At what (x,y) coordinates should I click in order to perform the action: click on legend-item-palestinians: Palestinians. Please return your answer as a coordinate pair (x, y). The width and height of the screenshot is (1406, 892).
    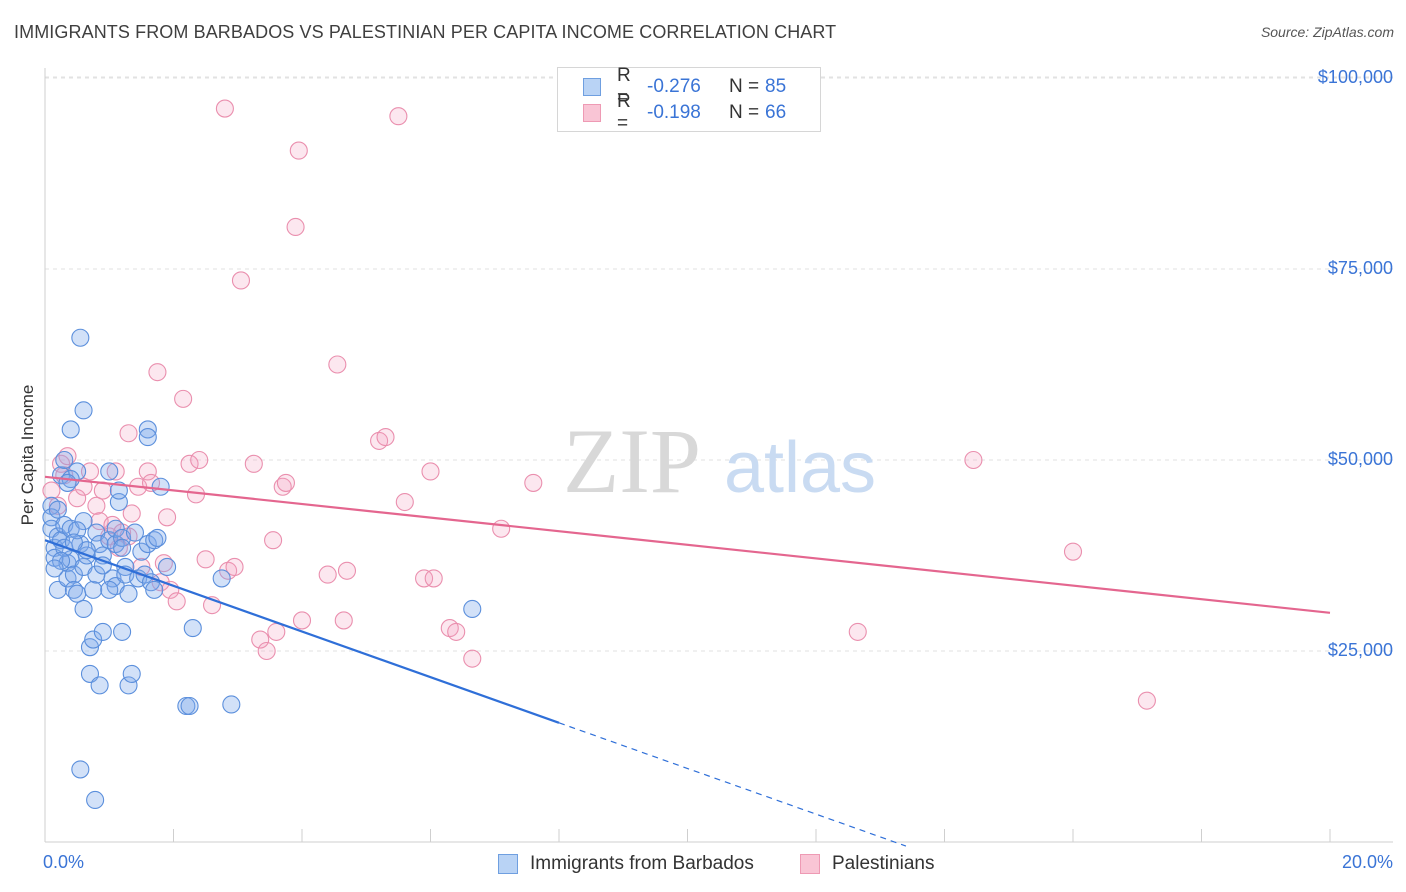
    Looking at the image, I should click on (867, 864).